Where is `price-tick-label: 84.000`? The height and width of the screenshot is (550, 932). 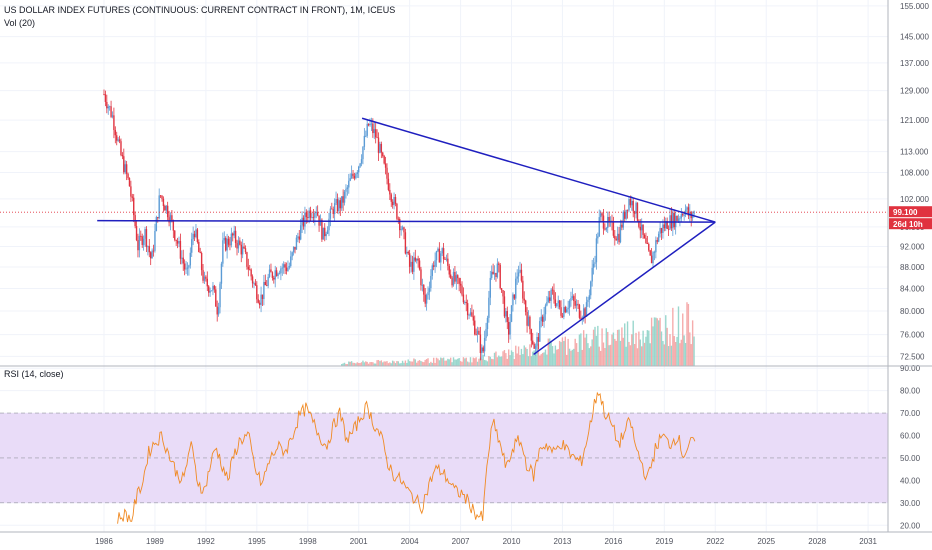 price-tick-label: 84.000 is located at coordinates (912, 288).